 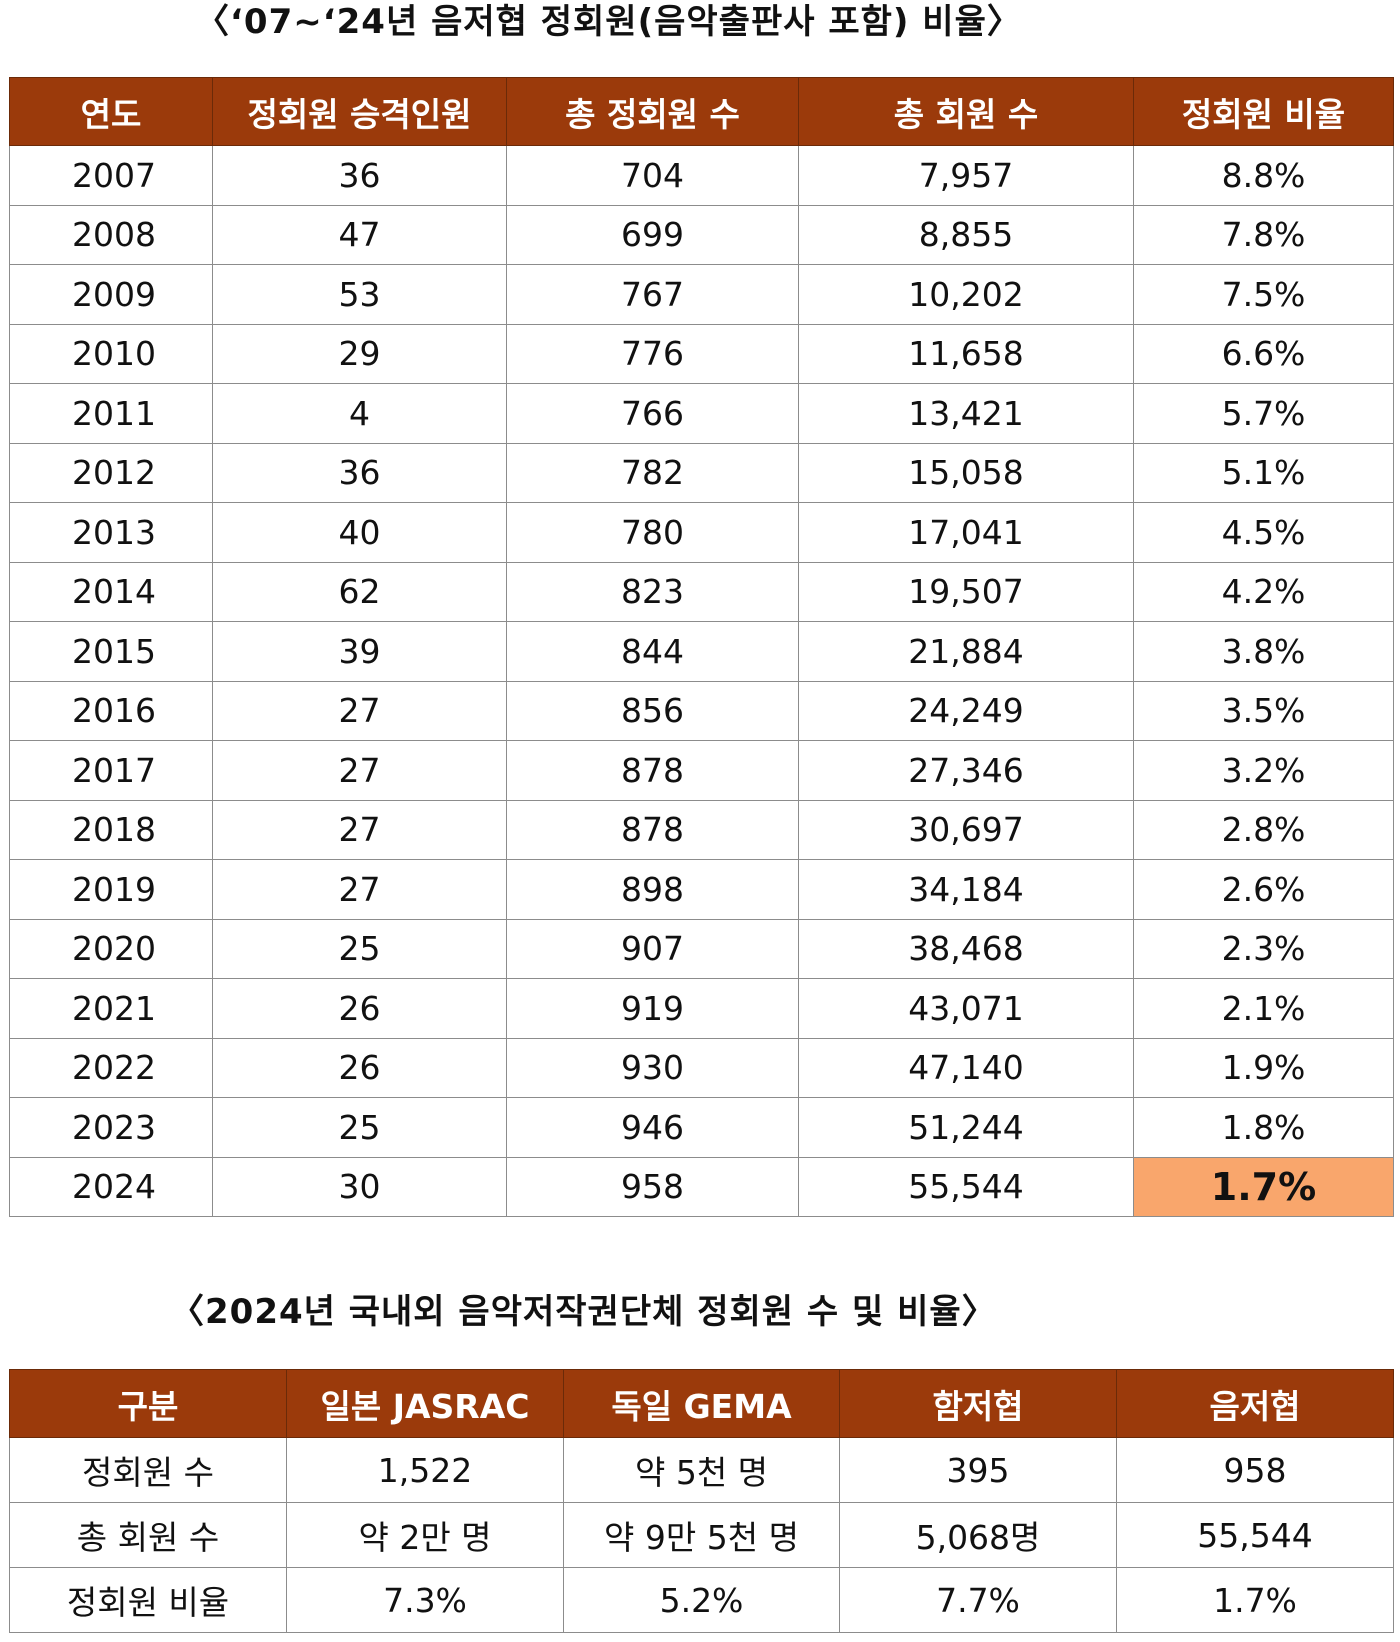 I want to click on table-cell: 1.7%, so click(x=1255, y=1600).